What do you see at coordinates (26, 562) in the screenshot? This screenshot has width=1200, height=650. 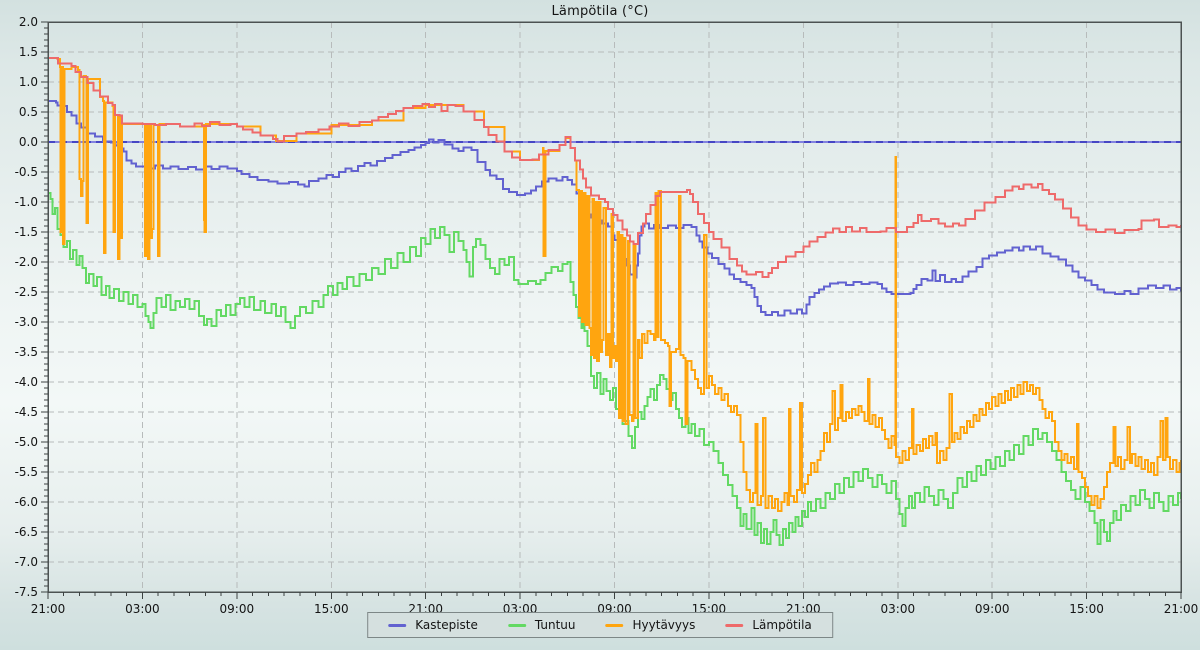 I see `svg-text: -7.0` at bounding box center [26, 562].